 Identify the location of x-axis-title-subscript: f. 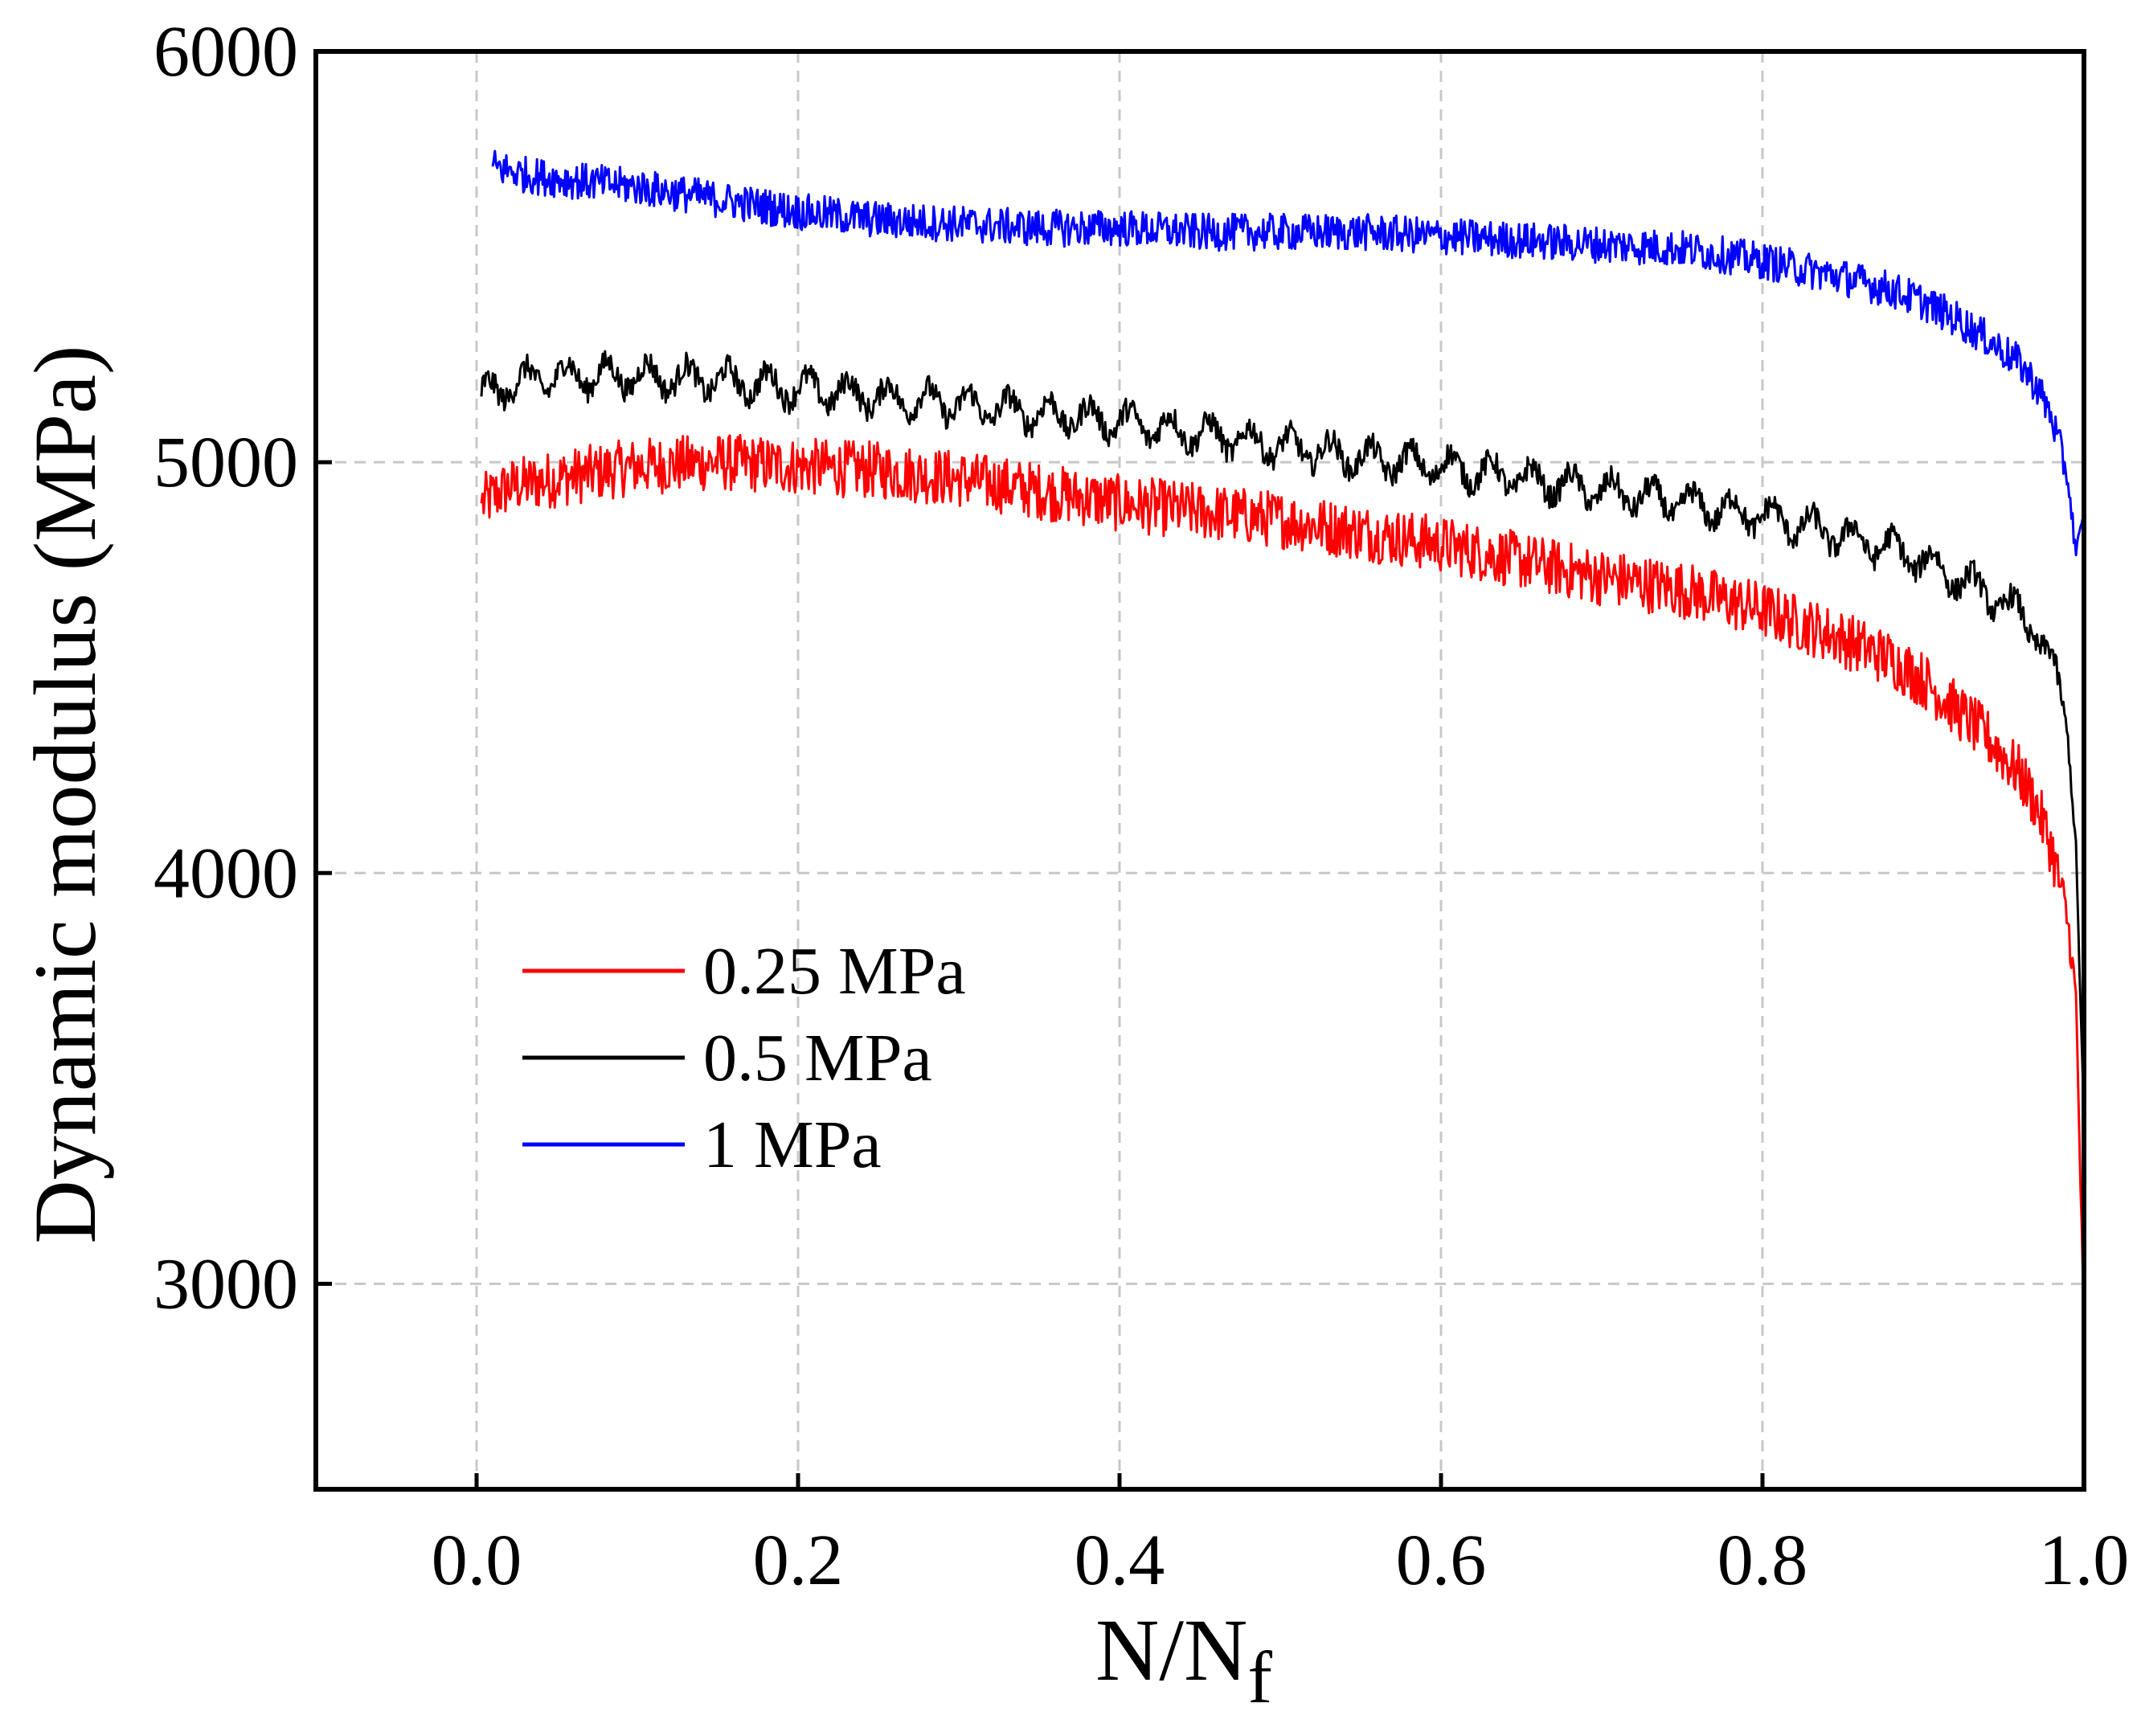
(1259, 1677).